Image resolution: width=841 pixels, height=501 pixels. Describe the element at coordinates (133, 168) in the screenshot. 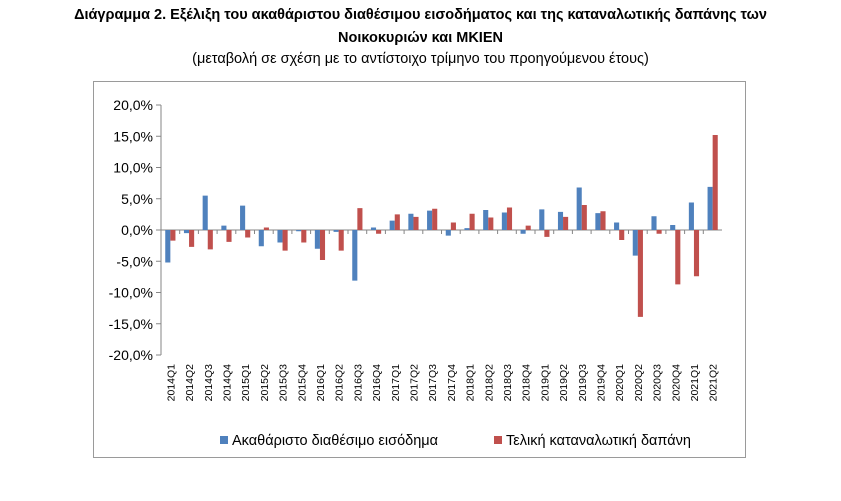

I see `y-tick-label: 10,0%` at that location.